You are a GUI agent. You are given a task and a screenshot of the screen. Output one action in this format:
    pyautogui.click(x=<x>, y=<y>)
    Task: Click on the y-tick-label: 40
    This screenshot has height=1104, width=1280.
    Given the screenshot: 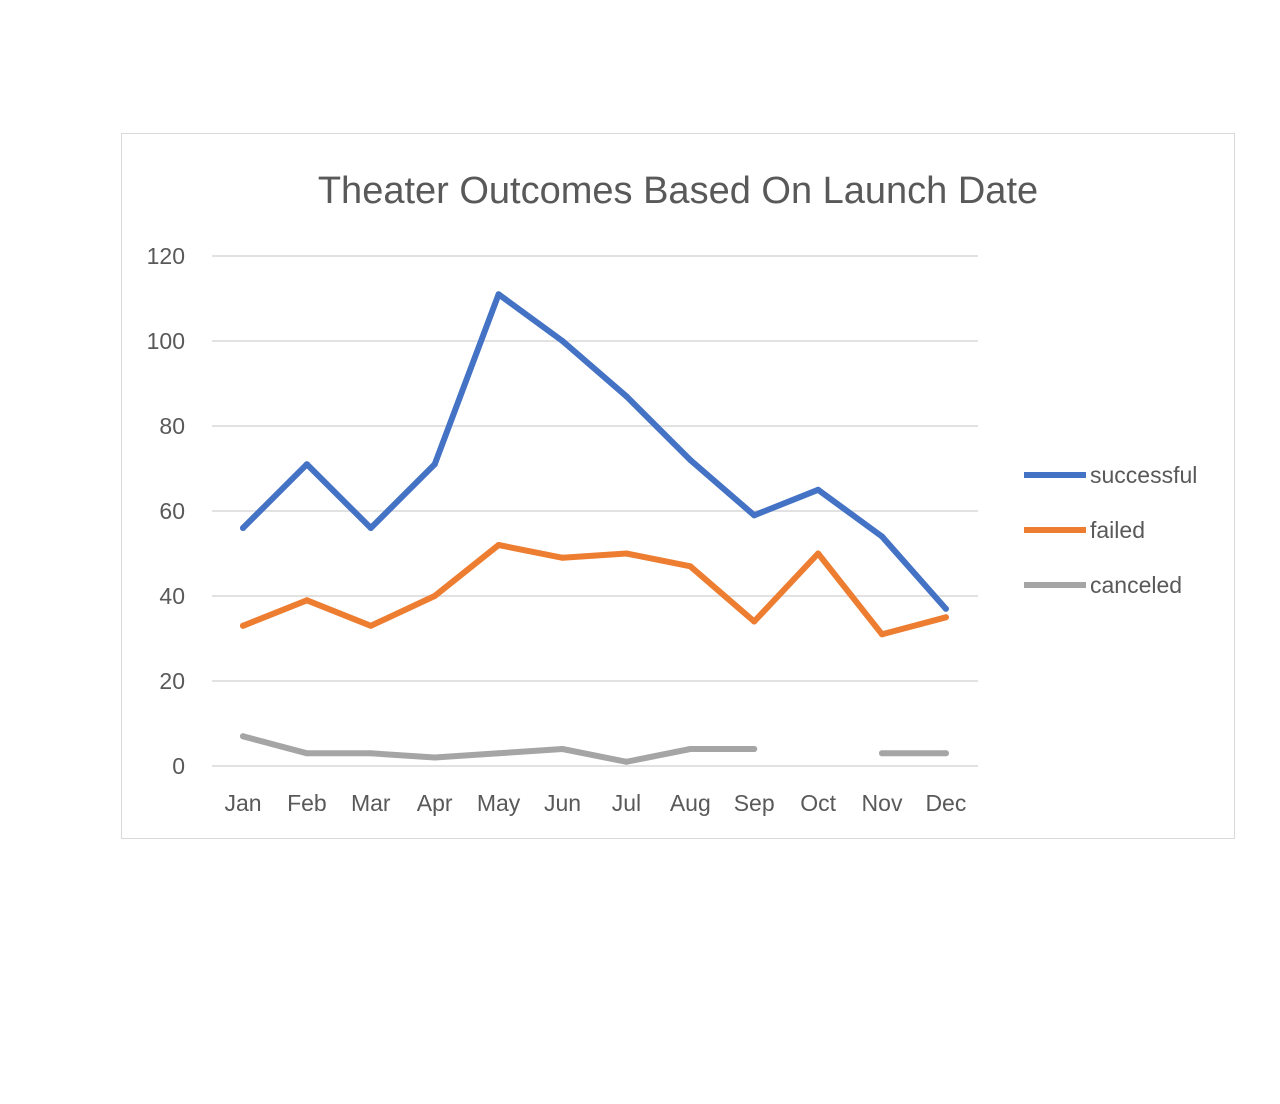 What is the action you would take?
    pyautogui.click(x=172, y=596)
    